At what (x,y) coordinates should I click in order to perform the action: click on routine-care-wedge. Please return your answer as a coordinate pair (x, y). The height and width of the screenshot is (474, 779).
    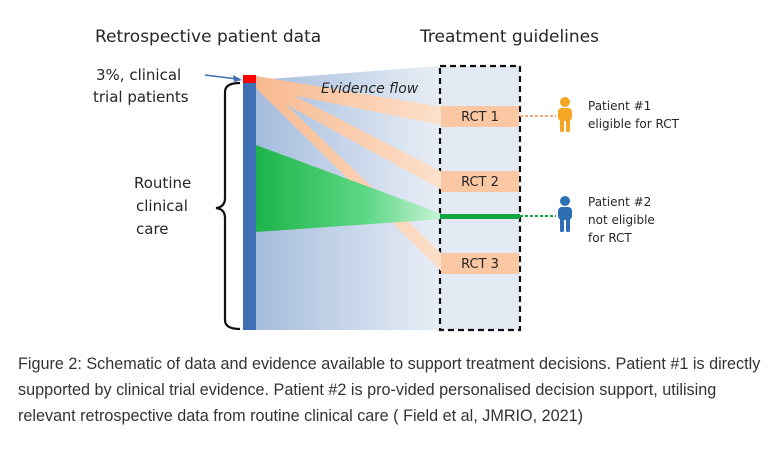
    Looking at the image, I should click on (349, 188).